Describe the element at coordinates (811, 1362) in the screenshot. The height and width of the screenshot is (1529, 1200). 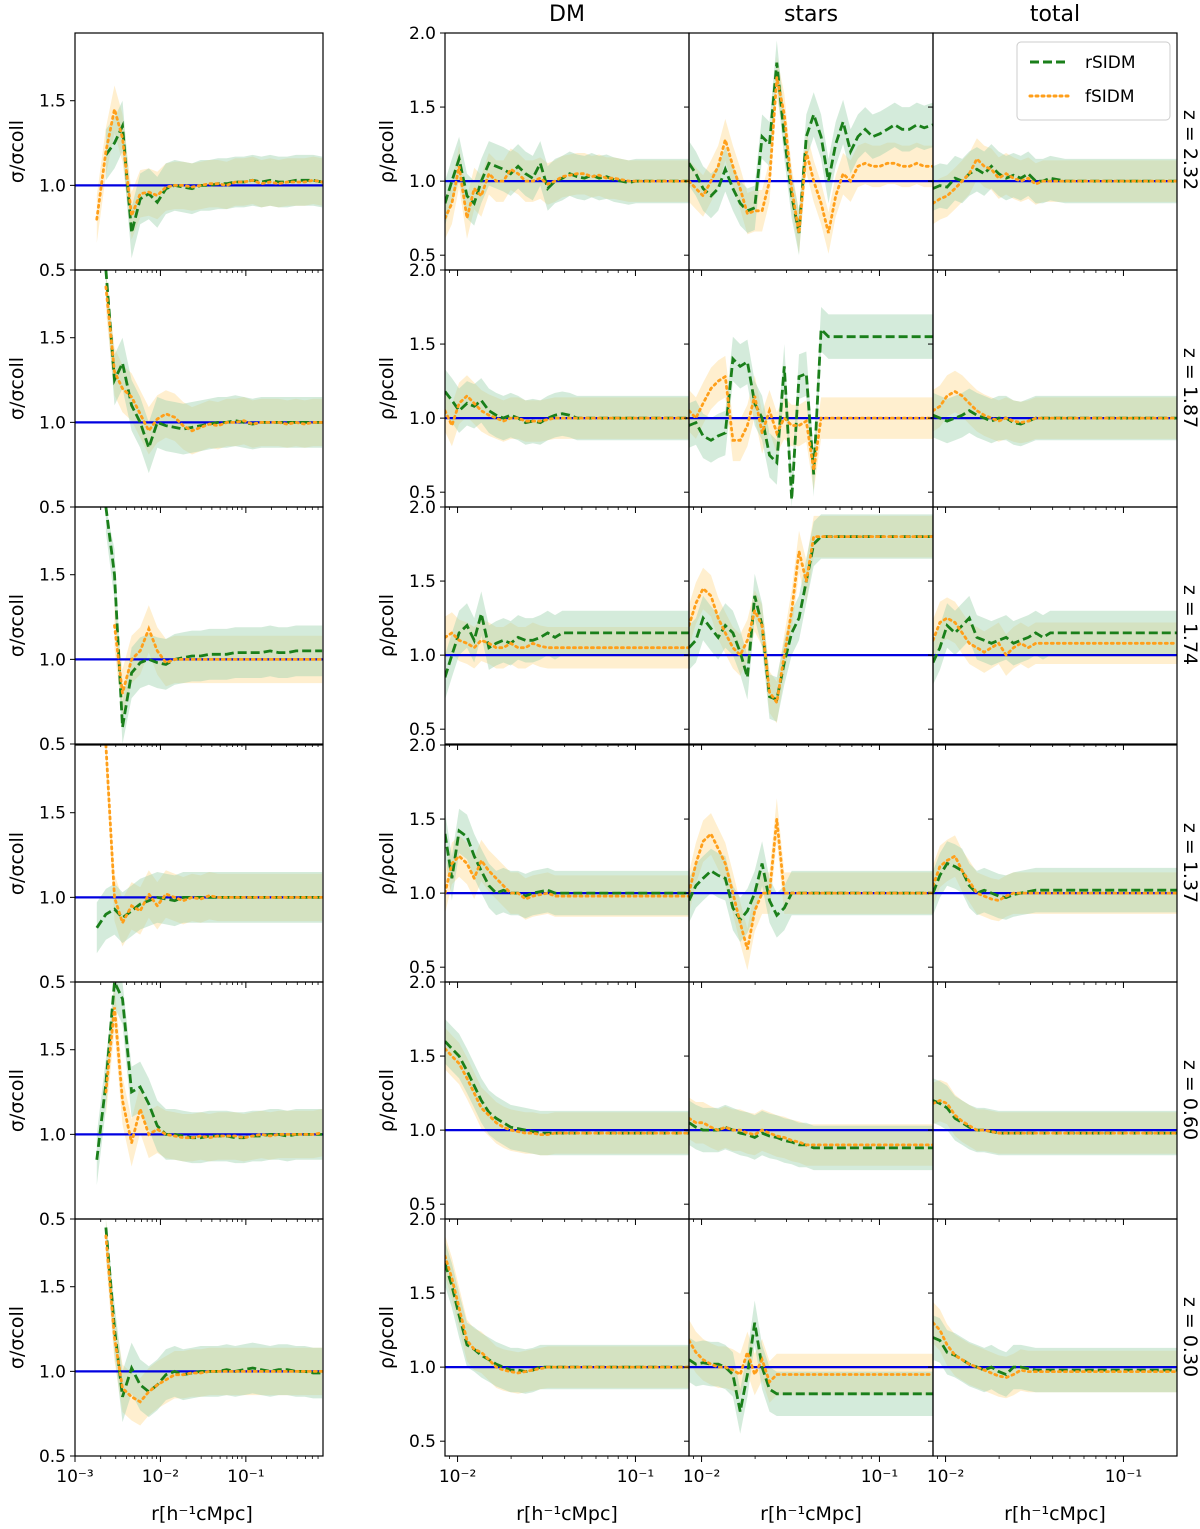
I see `stars-row6-line-fsidm` at that location.